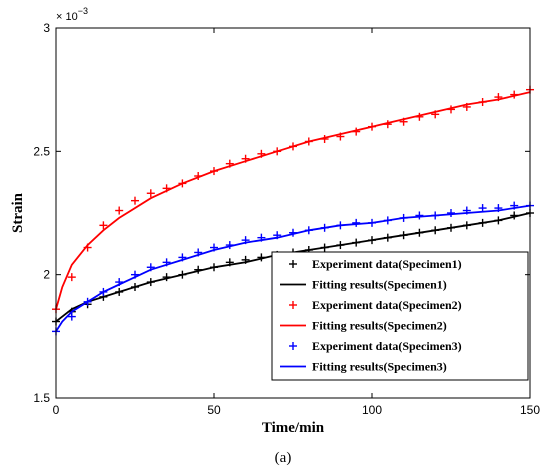 The width and height of the screenshot is (550, 471). What do you see at coordinates (41, 151) in the screenshot?
I see `y-tick-label: 2.5` at bounding box center [41, 151].